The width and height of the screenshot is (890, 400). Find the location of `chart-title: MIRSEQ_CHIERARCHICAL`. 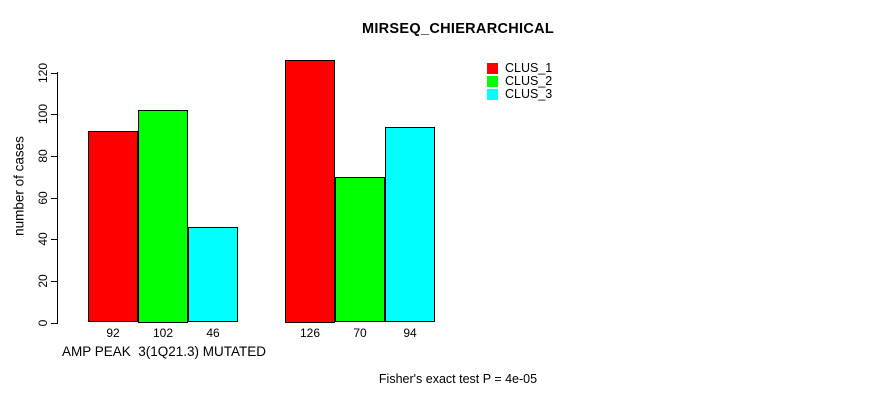

chart-title: MIRSEQ_CHIERARCHICAL is located at coordinates (458, 29).